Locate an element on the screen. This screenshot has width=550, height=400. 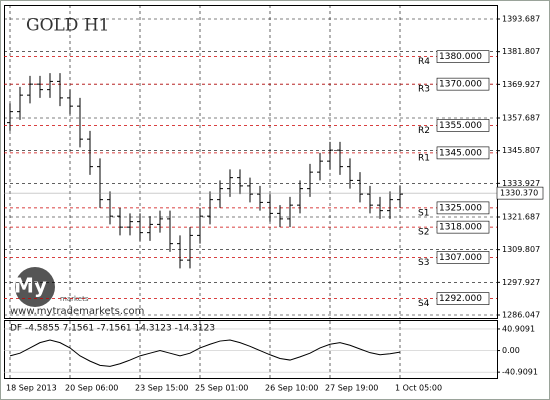
level-name: S4 is located at coordinates (424, 304).